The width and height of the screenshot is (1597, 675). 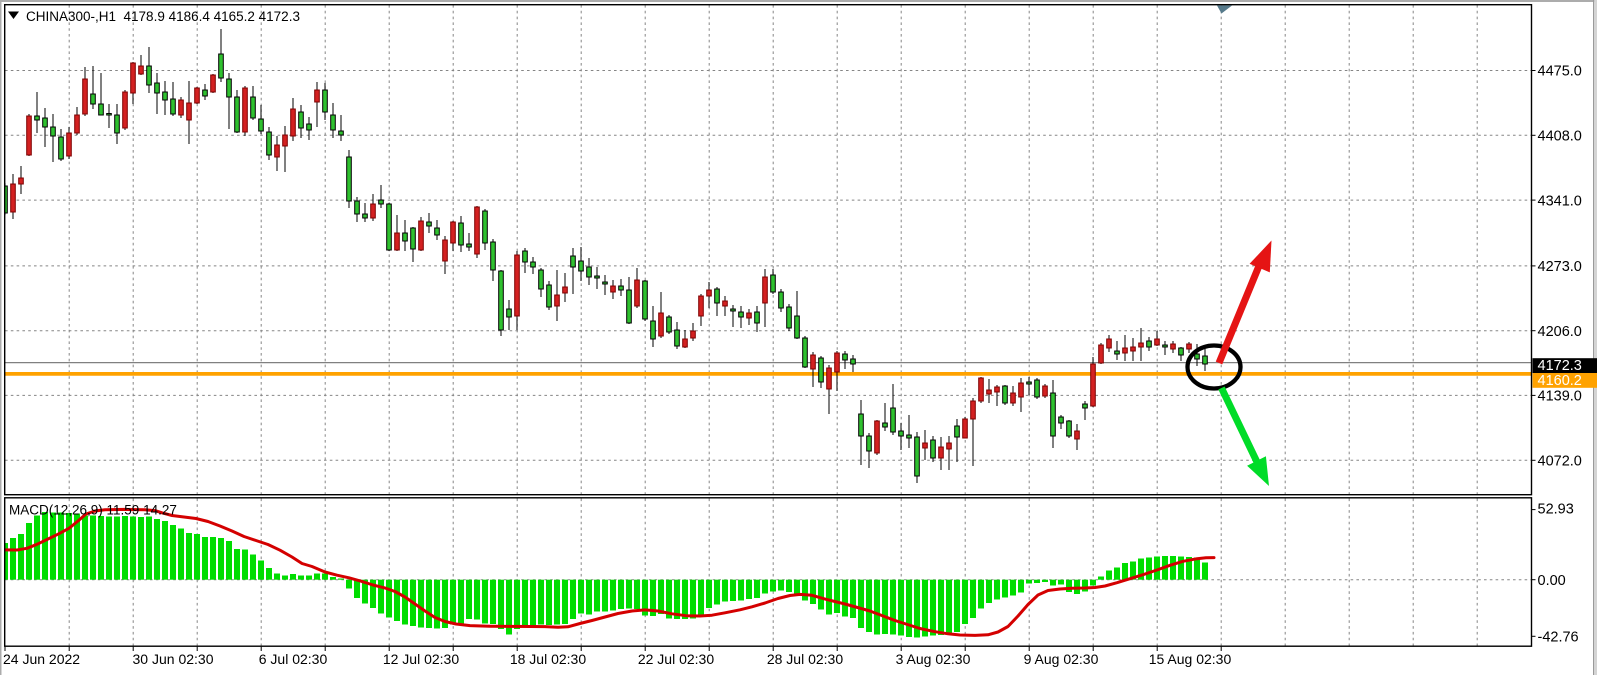 What do you see at coordinates (421, 659) in the screenshot?
I see `svg-text: 12 Jul 02:30` at bounding box center [421, 659].